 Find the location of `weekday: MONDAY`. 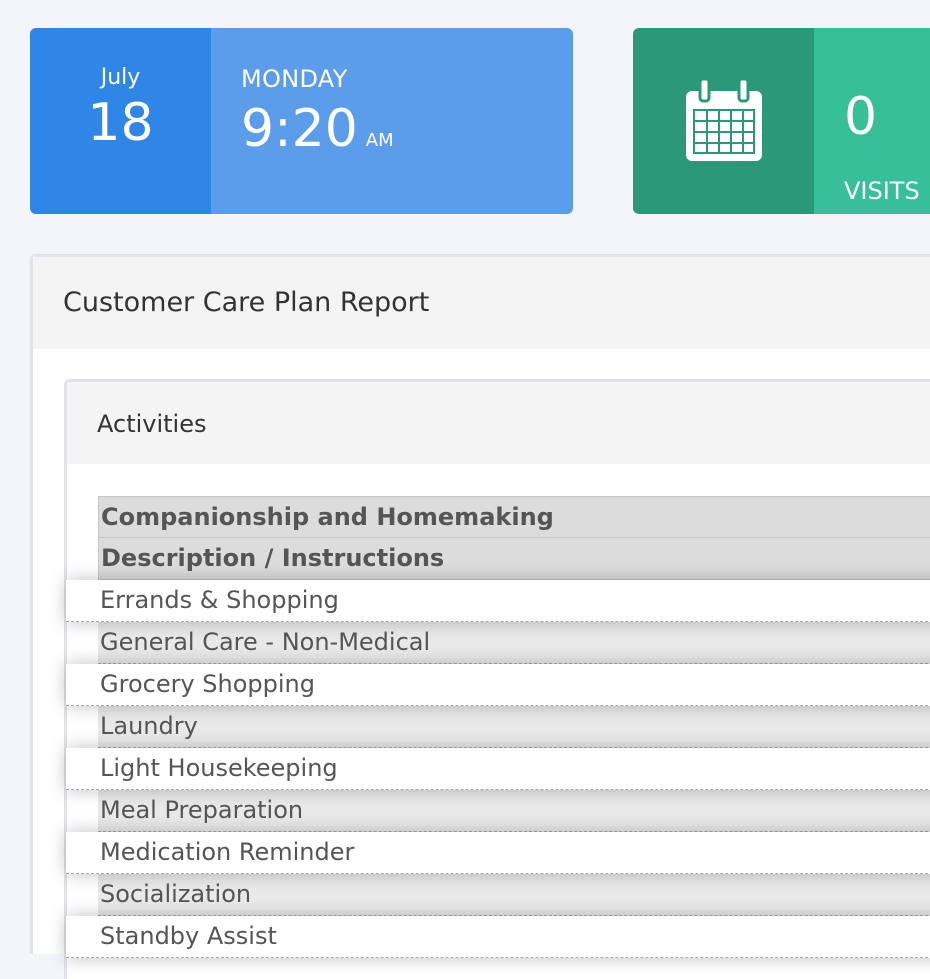

weekday: MONDAY is located at coordinates (294, 79).